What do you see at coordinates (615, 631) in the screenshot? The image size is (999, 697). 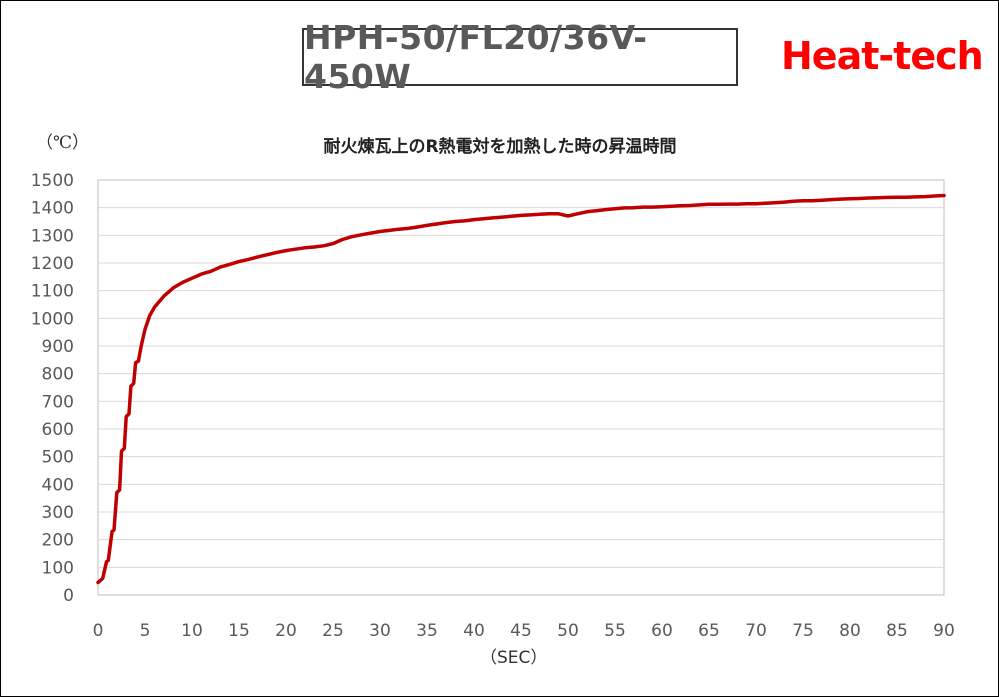 I see `x-tick-label: 55` at bounding box center [615, 631].